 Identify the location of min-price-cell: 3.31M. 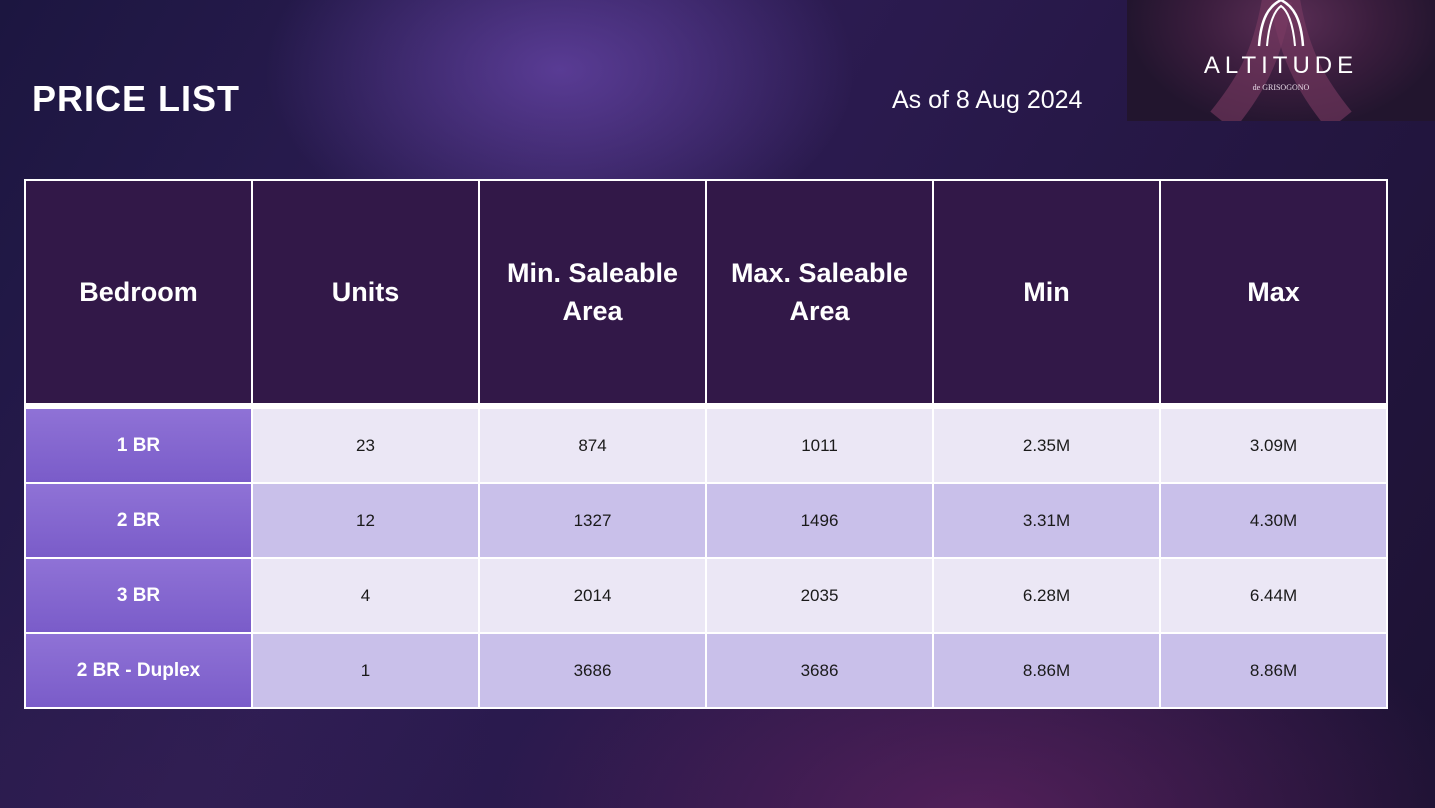
(1046, 520).